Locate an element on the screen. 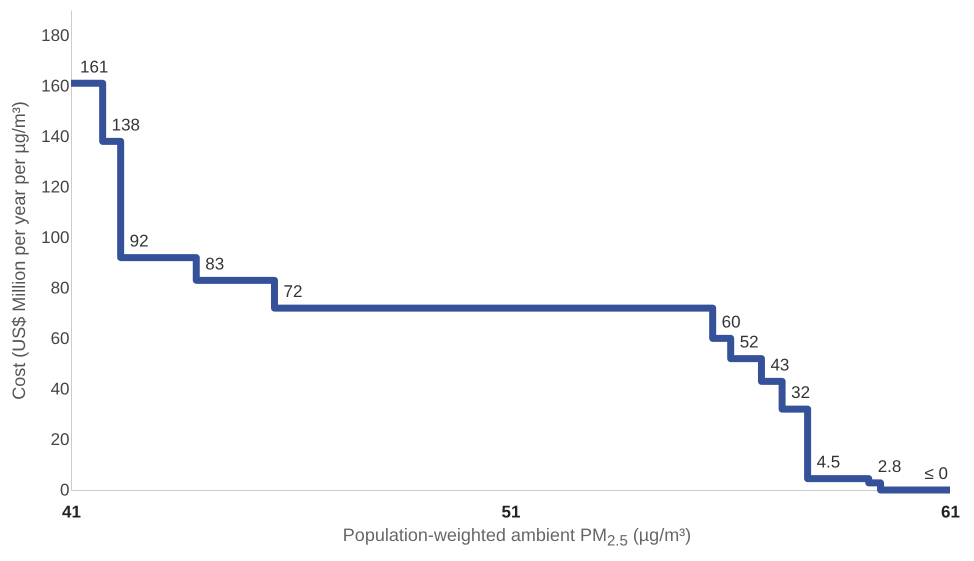 This screenshot has width=974, height=561. y-tick-label: 140 is located at coordinates (55, 136).